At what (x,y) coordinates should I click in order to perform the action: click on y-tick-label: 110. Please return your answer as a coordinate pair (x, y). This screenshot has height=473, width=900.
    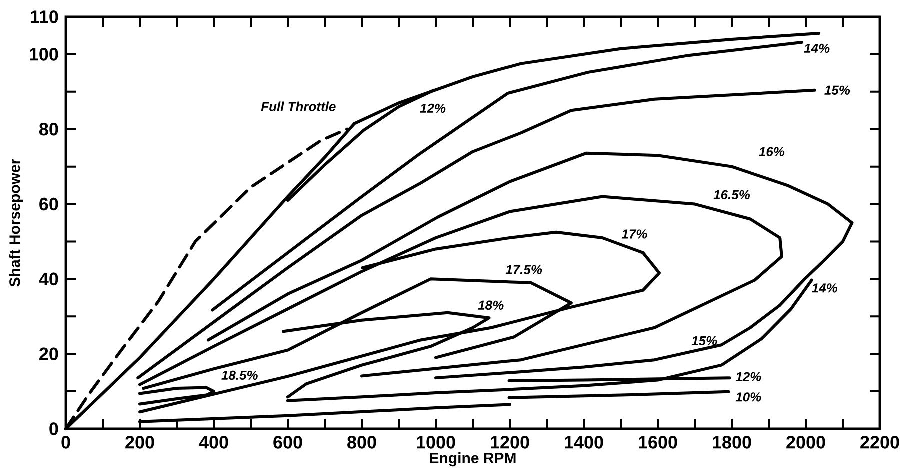
    Looking at the image, I should click on (44, 17).